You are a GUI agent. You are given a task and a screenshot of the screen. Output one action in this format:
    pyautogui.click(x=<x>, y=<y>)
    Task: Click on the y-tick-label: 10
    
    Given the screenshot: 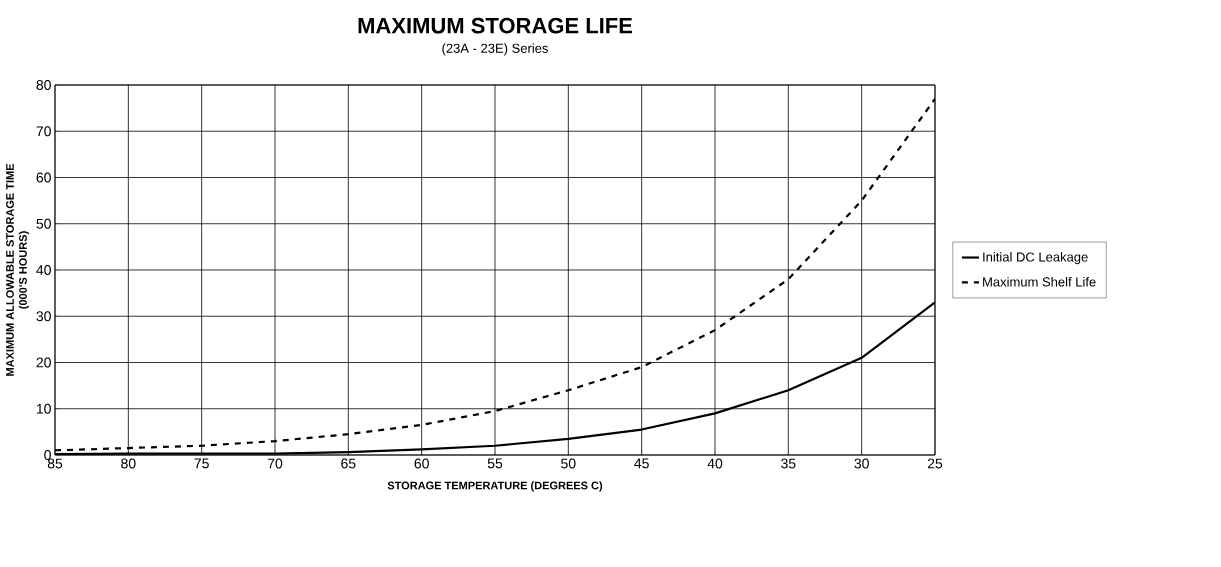 What is the action you would take?
    pyautogui.click(x=43, y=408)
    